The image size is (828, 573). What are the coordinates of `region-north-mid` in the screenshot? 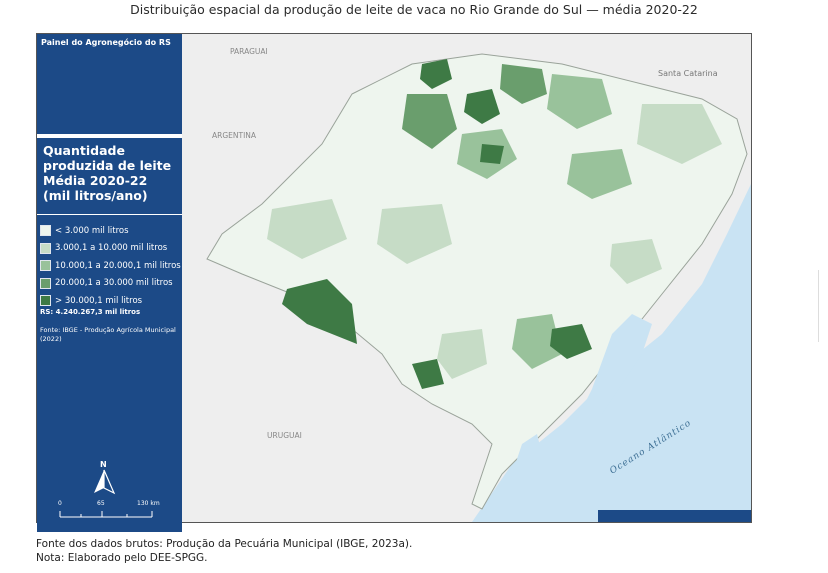 It's located at (523, 84).